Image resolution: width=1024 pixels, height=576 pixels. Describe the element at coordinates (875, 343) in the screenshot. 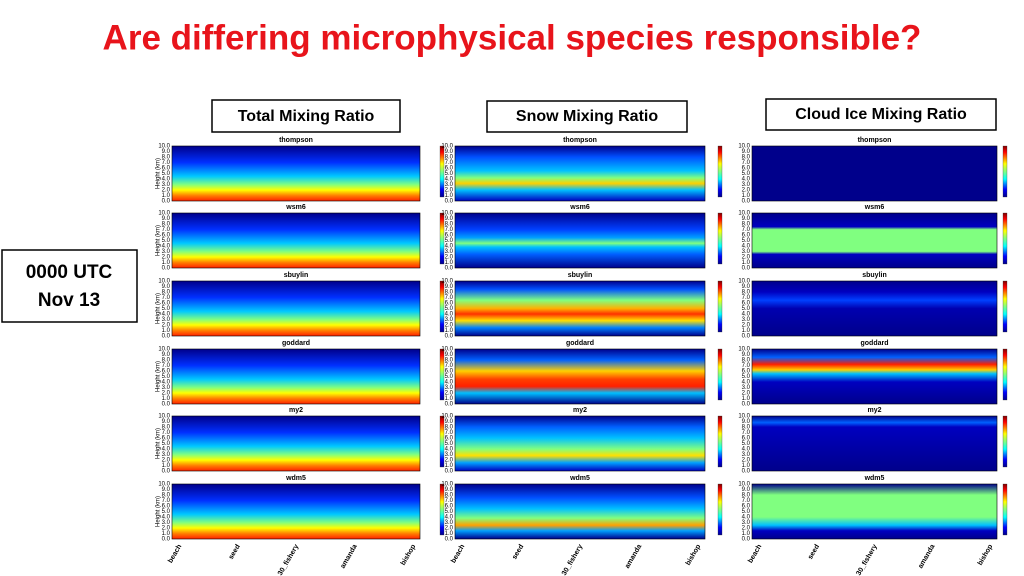

I see `panel-title: goddard` at that location.